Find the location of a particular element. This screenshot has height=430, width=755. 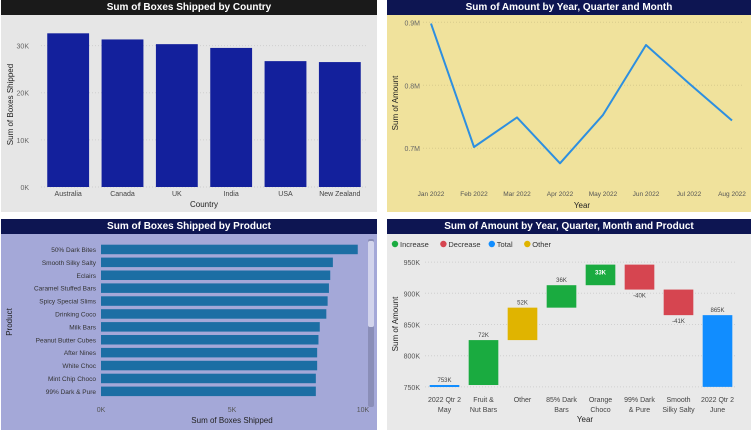

x-tick-label: Bars is located at coordinates (561, 410).